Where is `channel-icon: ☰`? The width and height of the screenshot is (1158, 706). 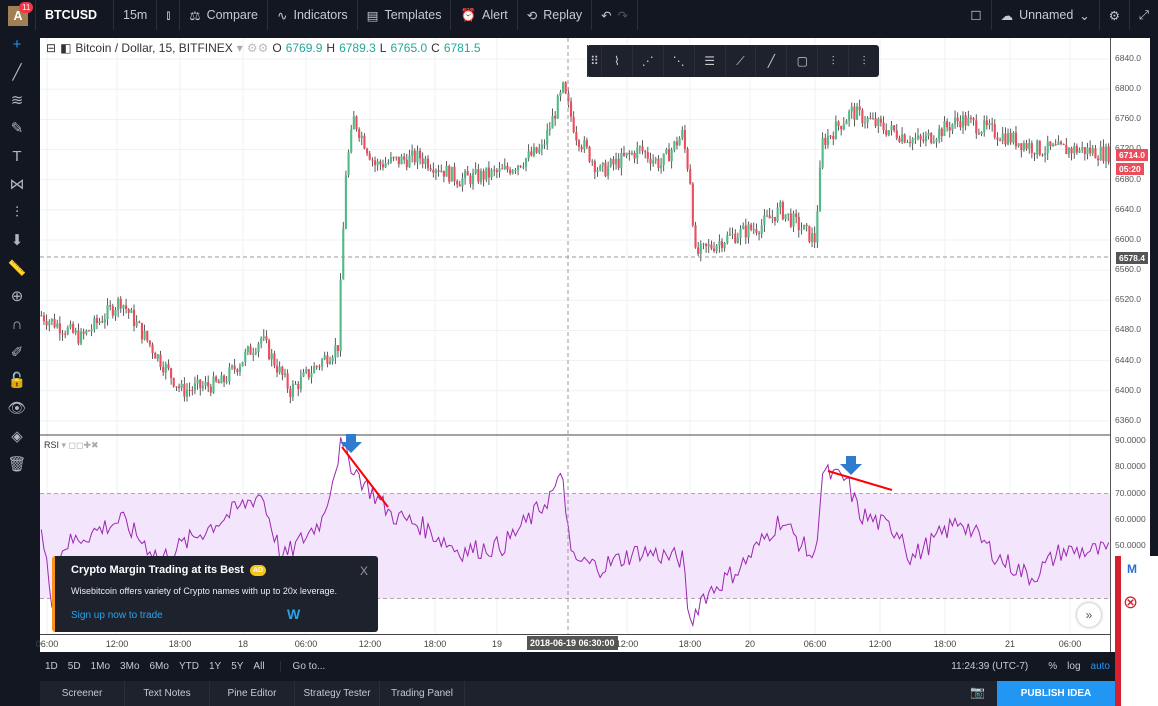
channel-icon: ☰ is located at coordinates (709, 61).